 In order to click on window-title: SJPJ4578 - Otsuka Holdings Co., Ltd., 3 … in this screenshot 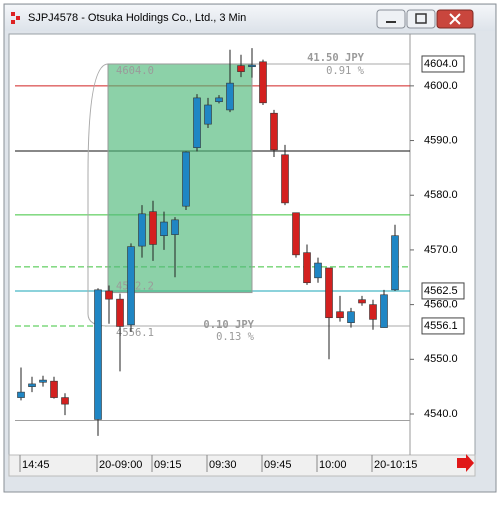, I will do `click(137, 18)`.